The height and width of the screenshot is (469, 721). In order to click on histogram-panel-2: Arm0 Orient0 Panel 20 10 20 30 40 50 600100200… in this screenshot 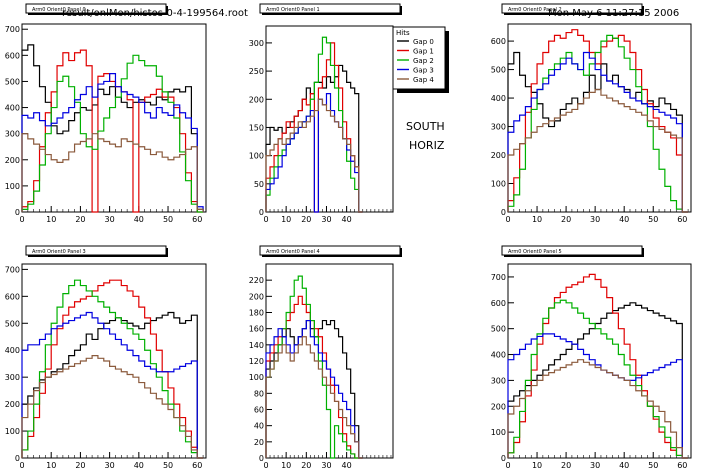, I will do `click(591, 113)`.